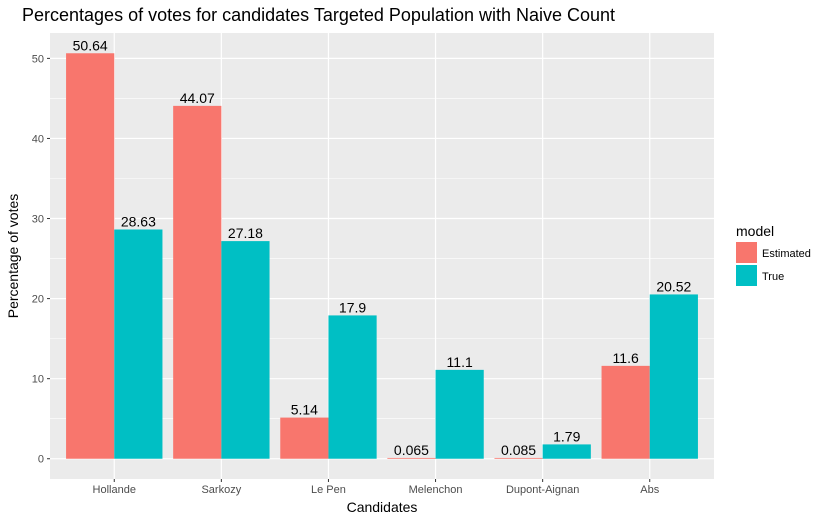 This screenshot has width=830, height=519. Describe the element at coordinates (90, 256) in the screenshot. I see `bar-estimated-hollande` at that location.